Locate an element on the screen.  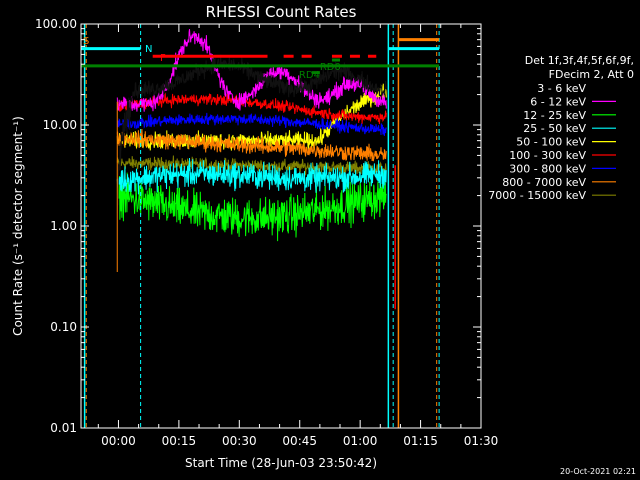
chart-title: RHESSI Count Rates is located at coordinates (281, 12).